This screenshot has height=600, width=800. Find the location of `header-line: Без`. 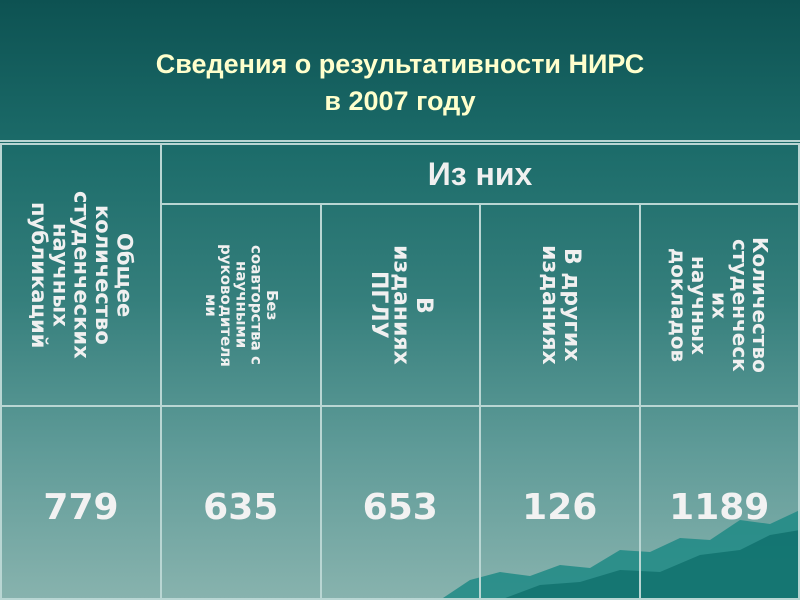

header-line: Без is located at coordinates (271, 305).